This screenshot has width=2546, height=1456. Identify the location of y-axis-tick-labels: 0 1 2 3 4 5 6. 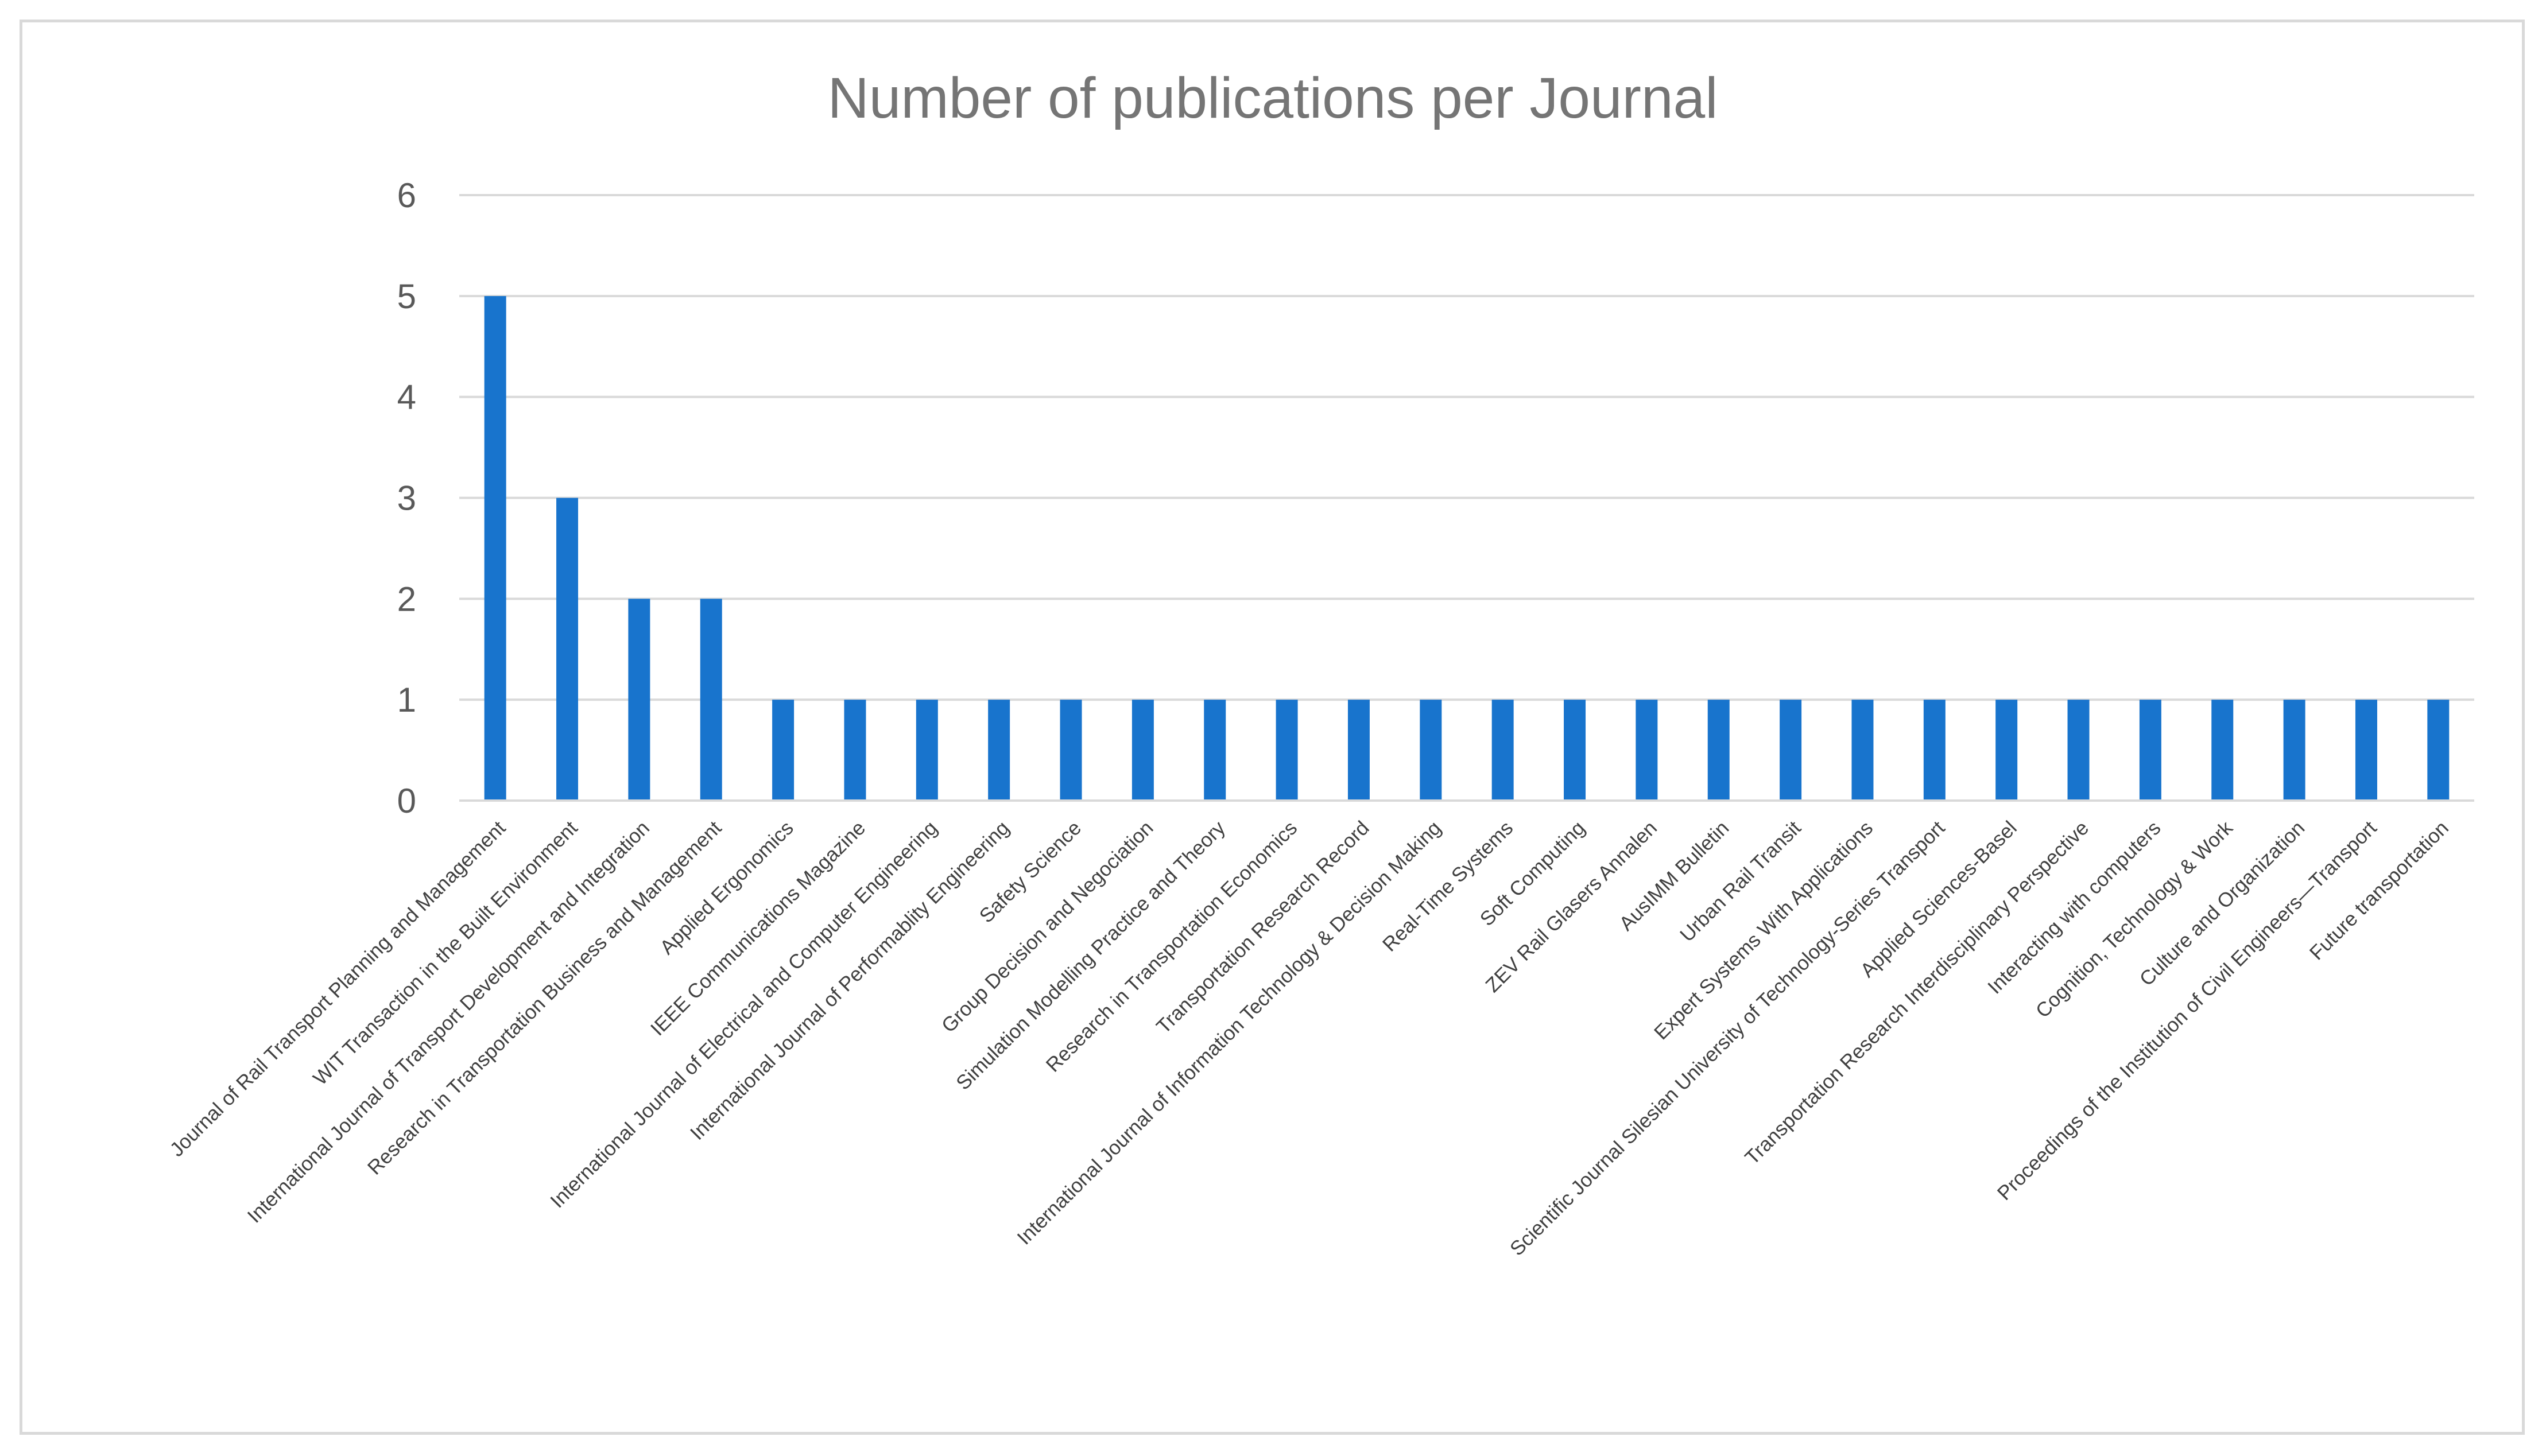
(406, 498).